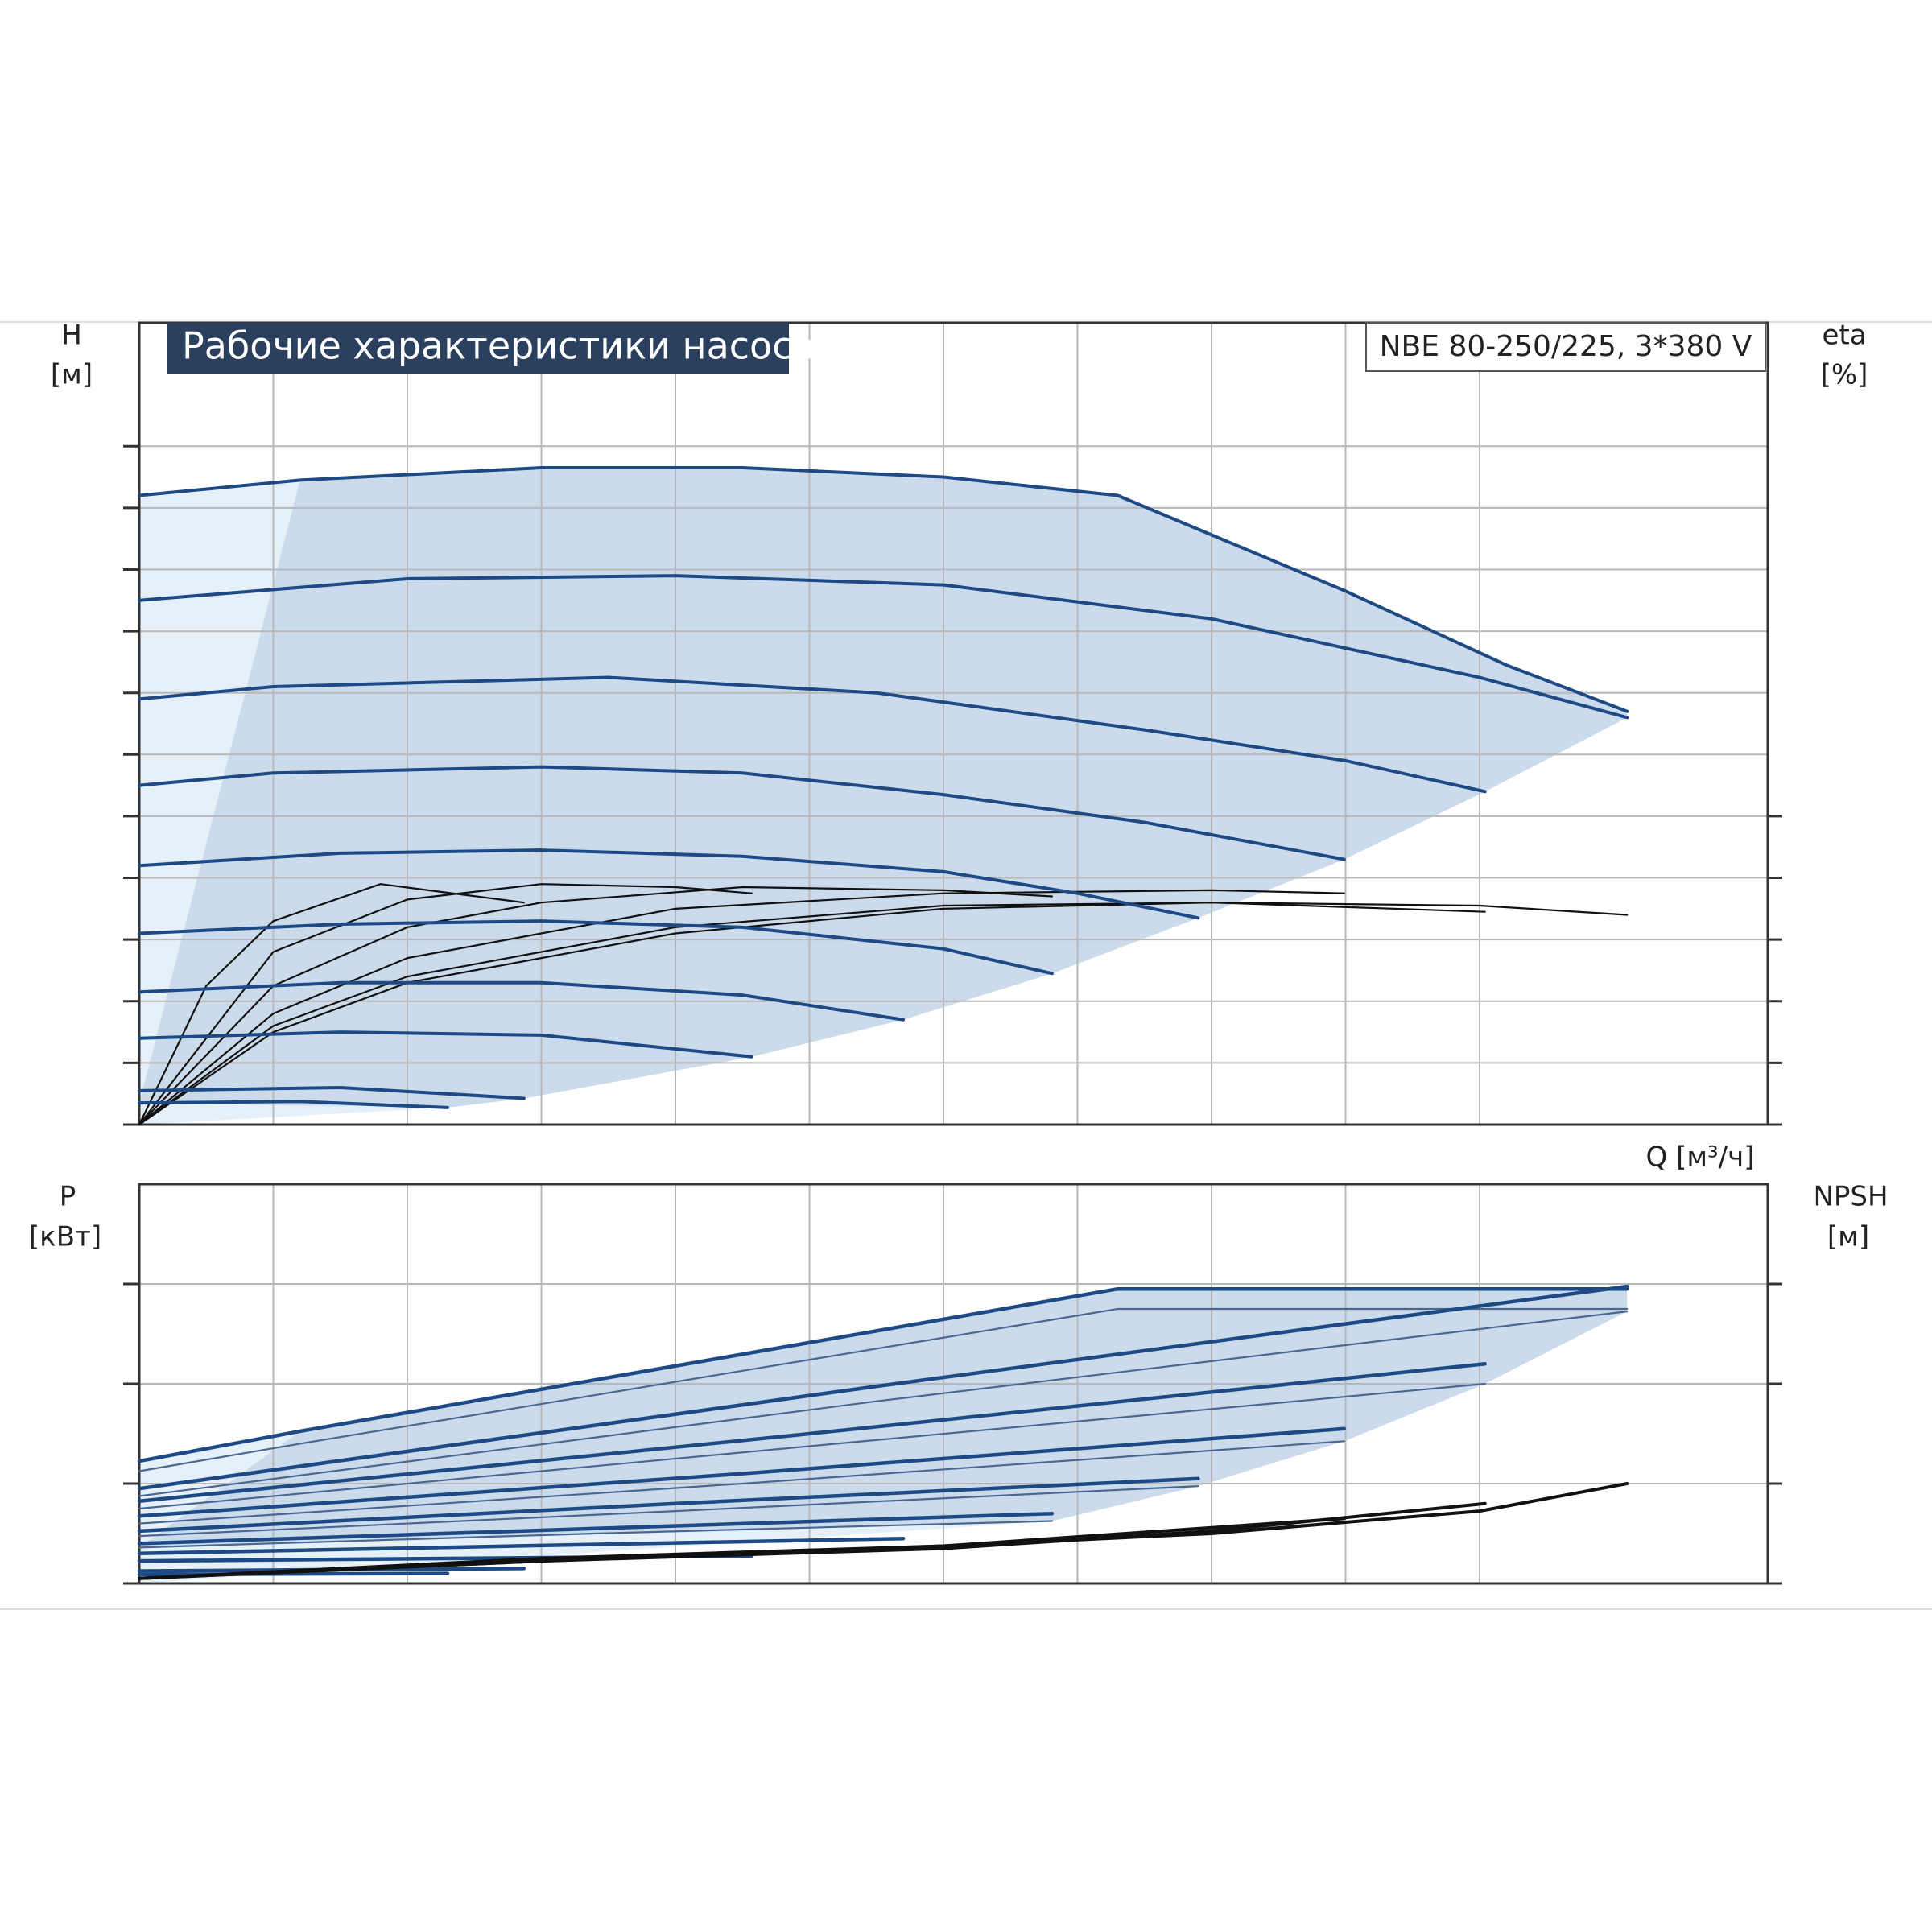 Image resolution: width=1932 pixels, height=1932 pixels. Describe the element at coordinates (1848, 1237) in the screenshot. I see `y2-axis-unit: [м]` at that location.